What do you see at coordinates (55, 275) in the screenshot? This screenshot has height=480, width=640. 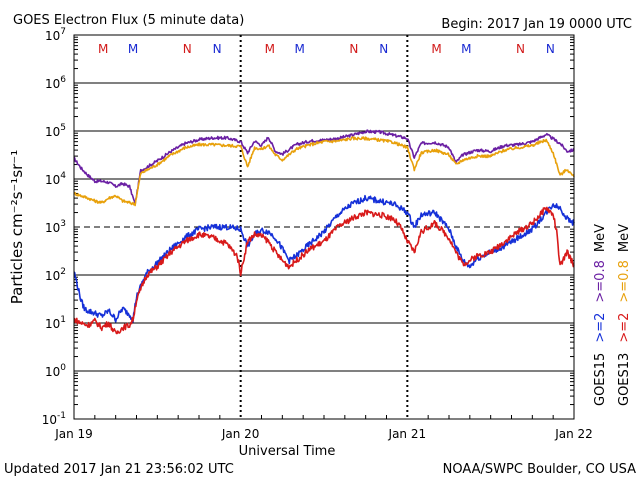 I see `y-tick-label: 10²` at bounding box center [55, 275].